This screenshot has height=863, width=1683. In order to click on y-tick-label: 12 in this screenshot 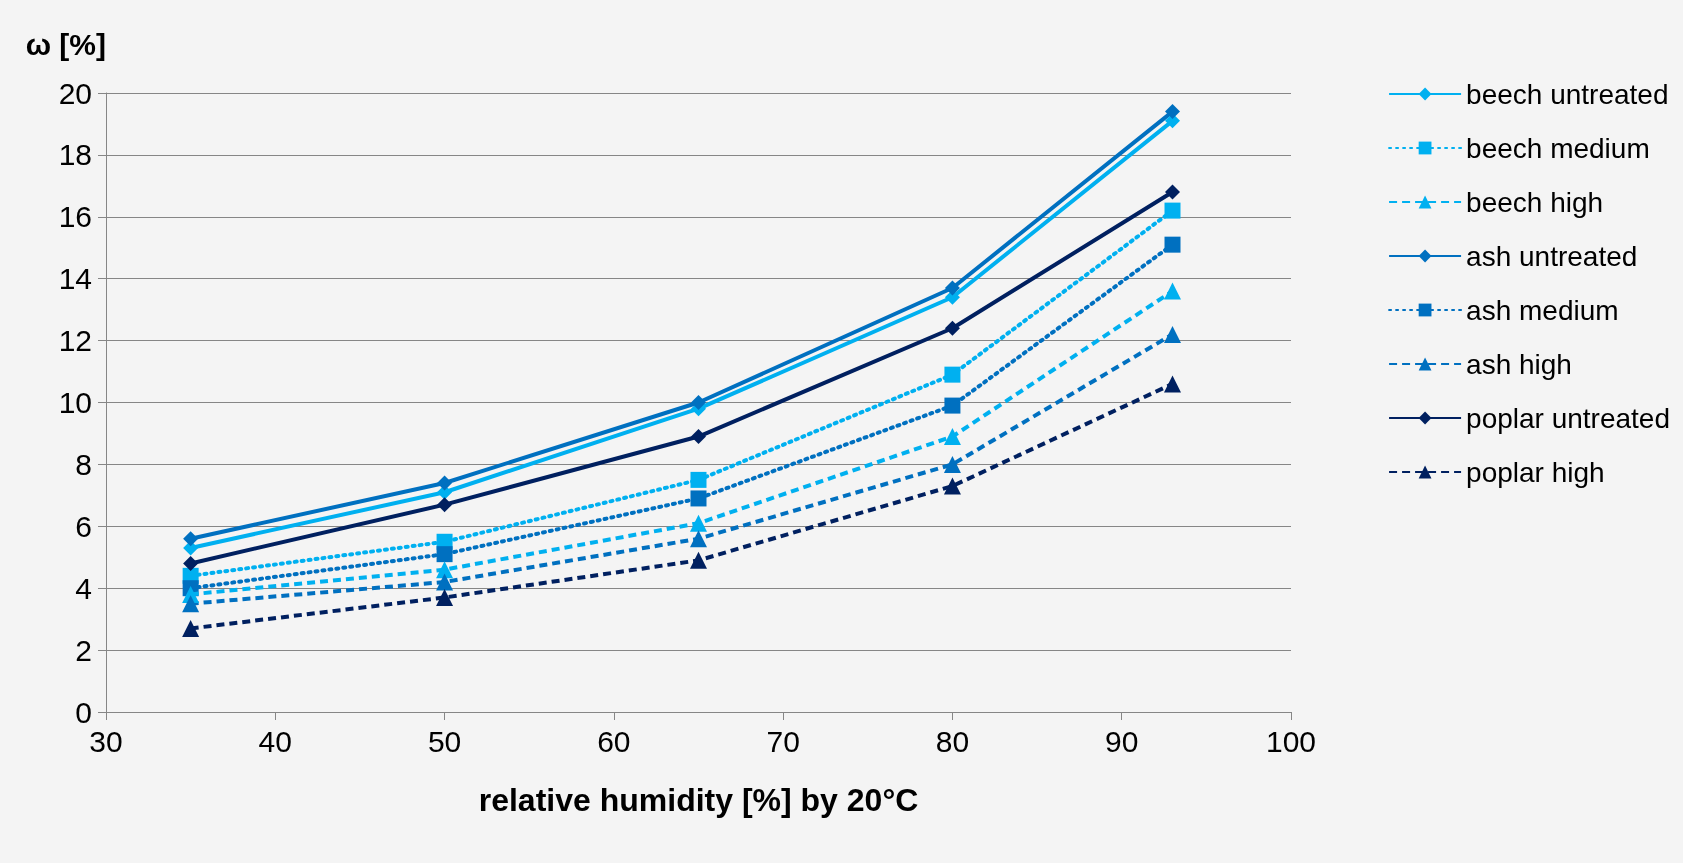, I will do `click(75, 341)`.